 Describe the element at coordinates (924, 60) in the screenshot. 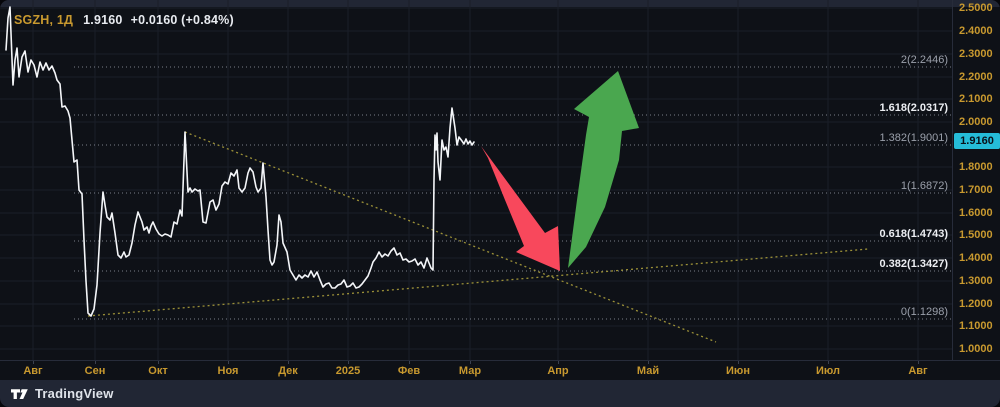

I see `fib-level-label: 2(2.2446)` at that location.